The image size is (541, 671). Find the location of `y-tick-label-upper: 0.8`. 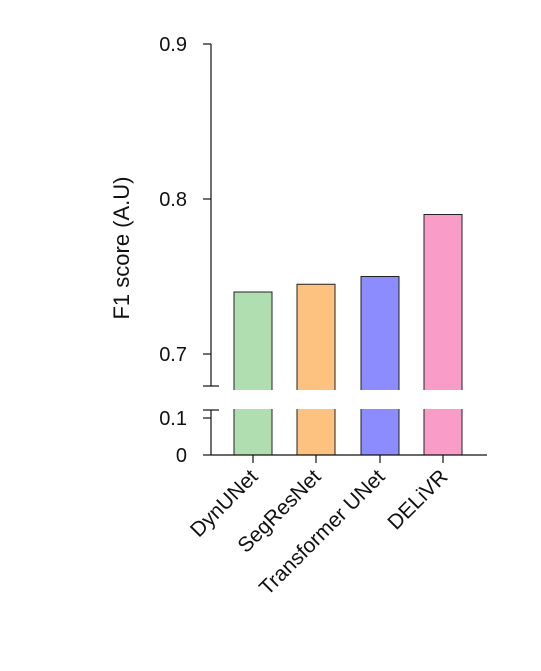

y-tick-label-upper: 0.8 is located at coordinates (173, 200).